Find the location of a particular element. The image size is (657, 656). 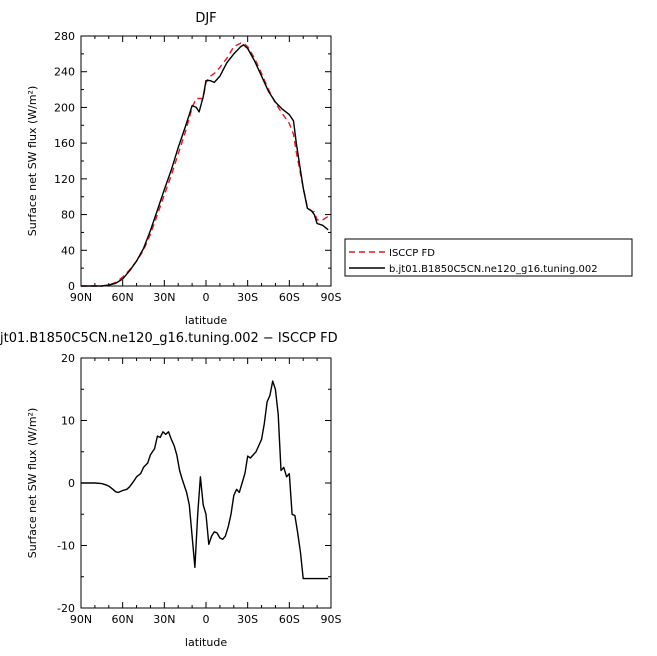

bottom-chart-xlabel: latitude is located at coordinates (206, 642).